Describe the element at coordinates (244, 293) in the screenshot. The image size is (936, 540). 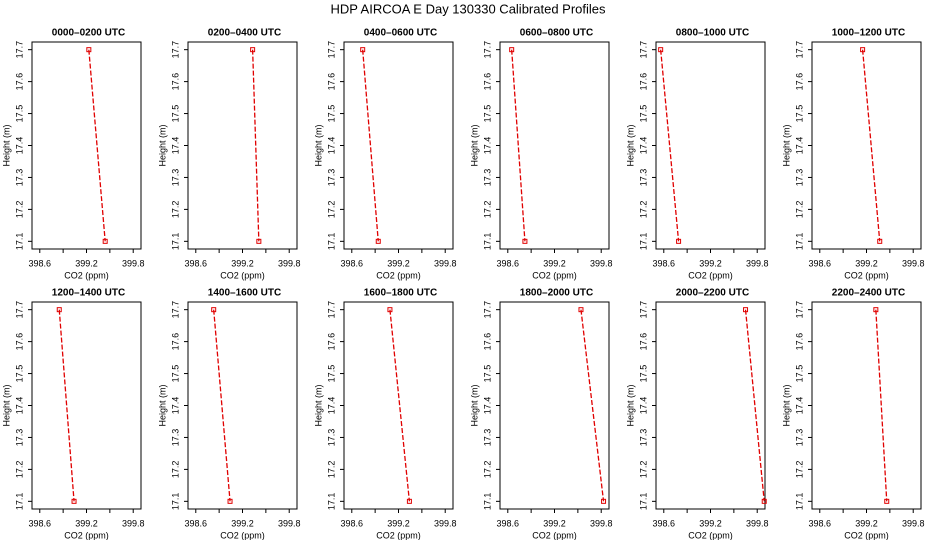
I see `panel-title: 1400–1600 UTC` at that location.